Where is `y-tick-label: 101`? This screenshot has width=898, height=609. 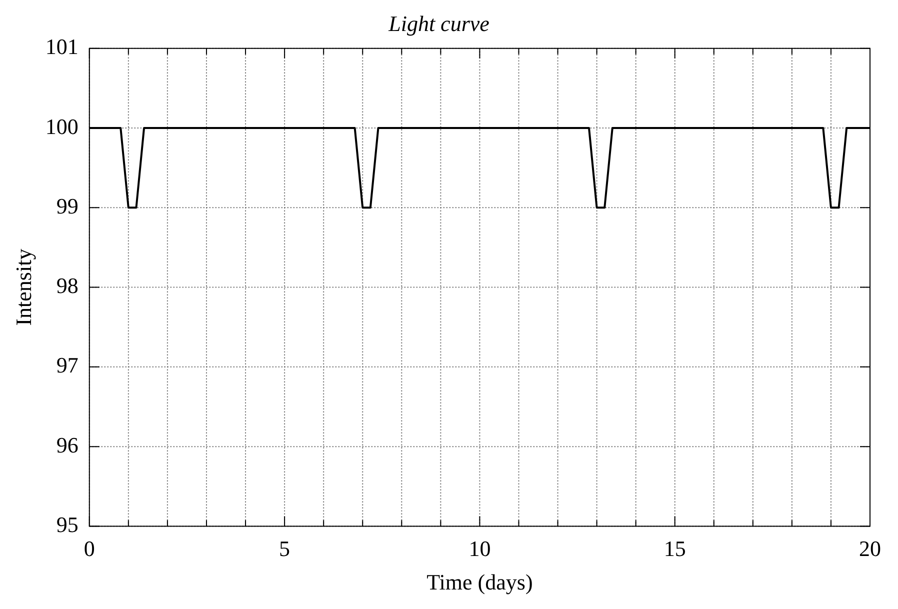
y-tick-label: 101 is located at coordinates (61, 47).